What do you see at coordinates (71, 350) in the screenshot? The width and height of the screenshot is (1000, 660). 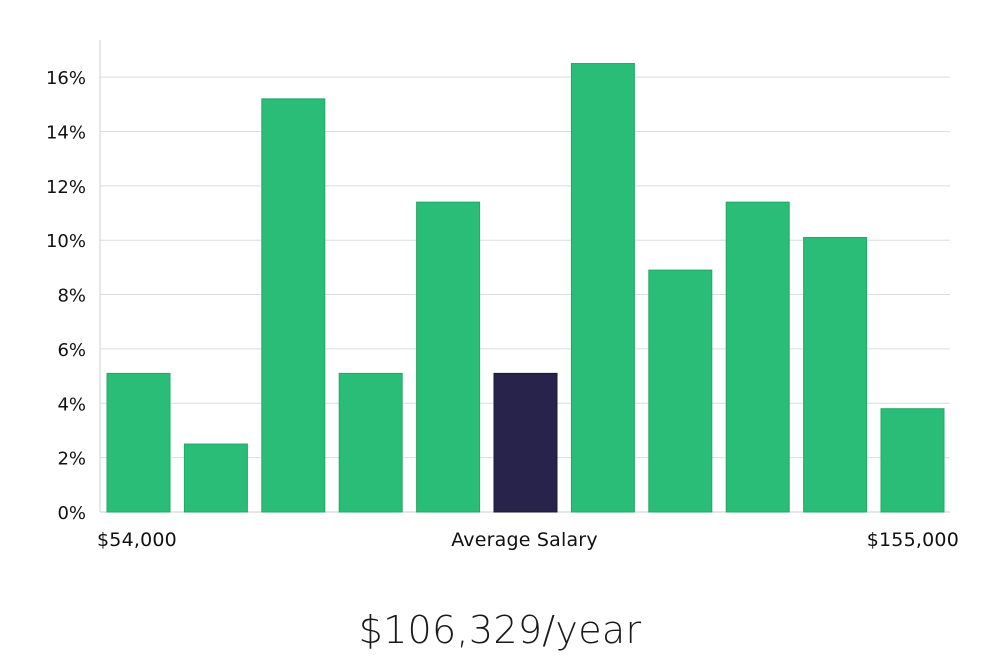 I see `y-tick-label: 6%` at bounding box center [71, 350].